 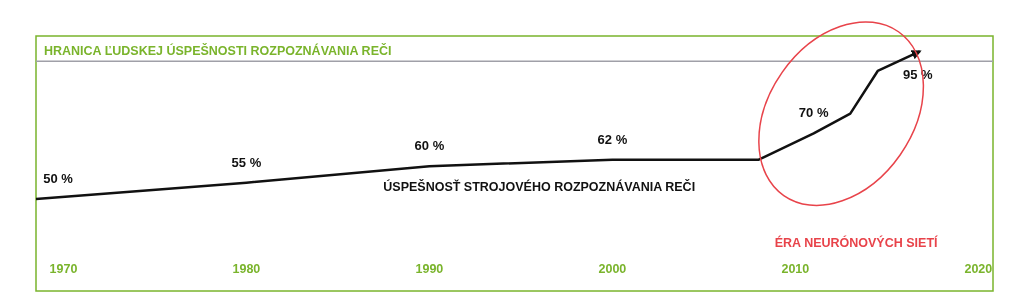 I want to click on ref-line-label: HRANICA ĽUDSKEJ ÚSPEŠNOSTI ROZPOZNÁVANIA REČI, so click(x=218, y=51).